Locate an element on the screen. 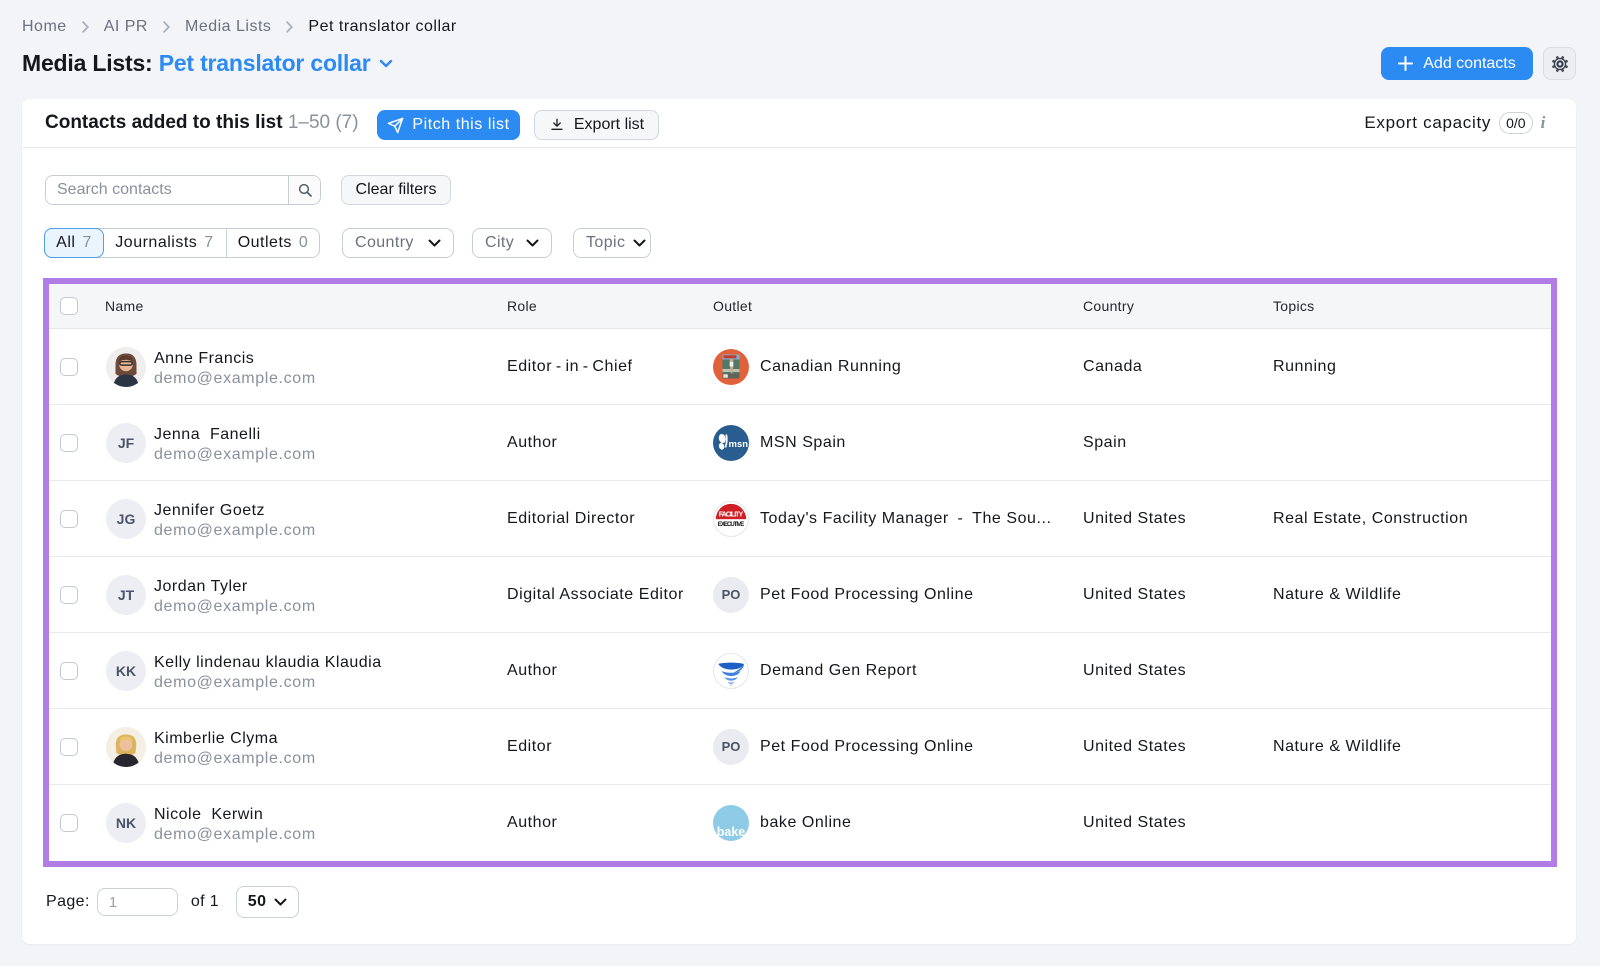  svg-text: bake is located at coordinates (731, 832).